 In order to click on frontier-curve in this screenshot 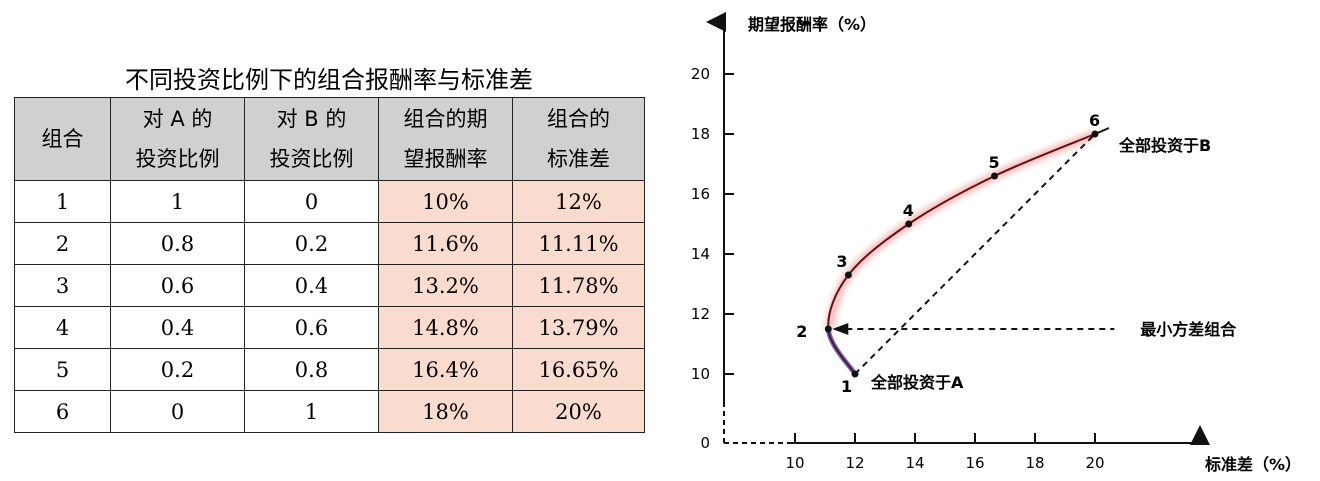, I will do `click(961, 254)`.